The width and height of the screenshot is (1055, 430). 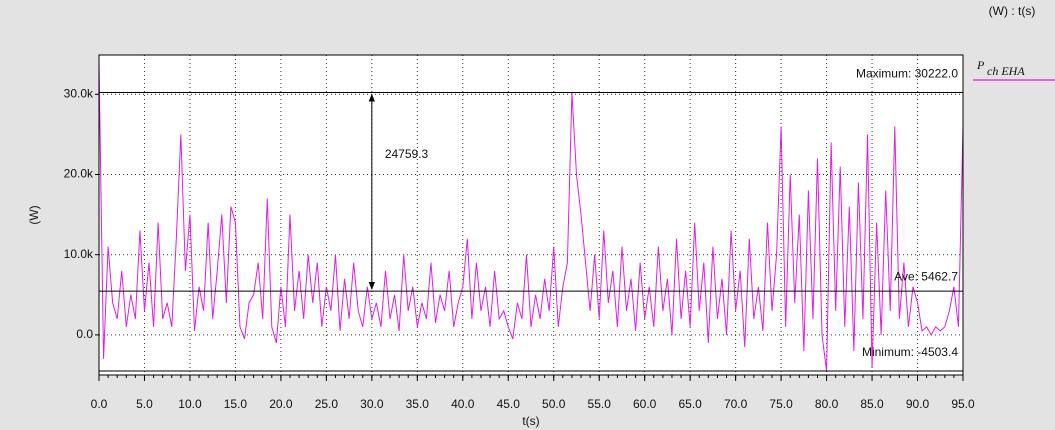 I want to click on x-tick-label: 35.0, so click(x=418, y=404).